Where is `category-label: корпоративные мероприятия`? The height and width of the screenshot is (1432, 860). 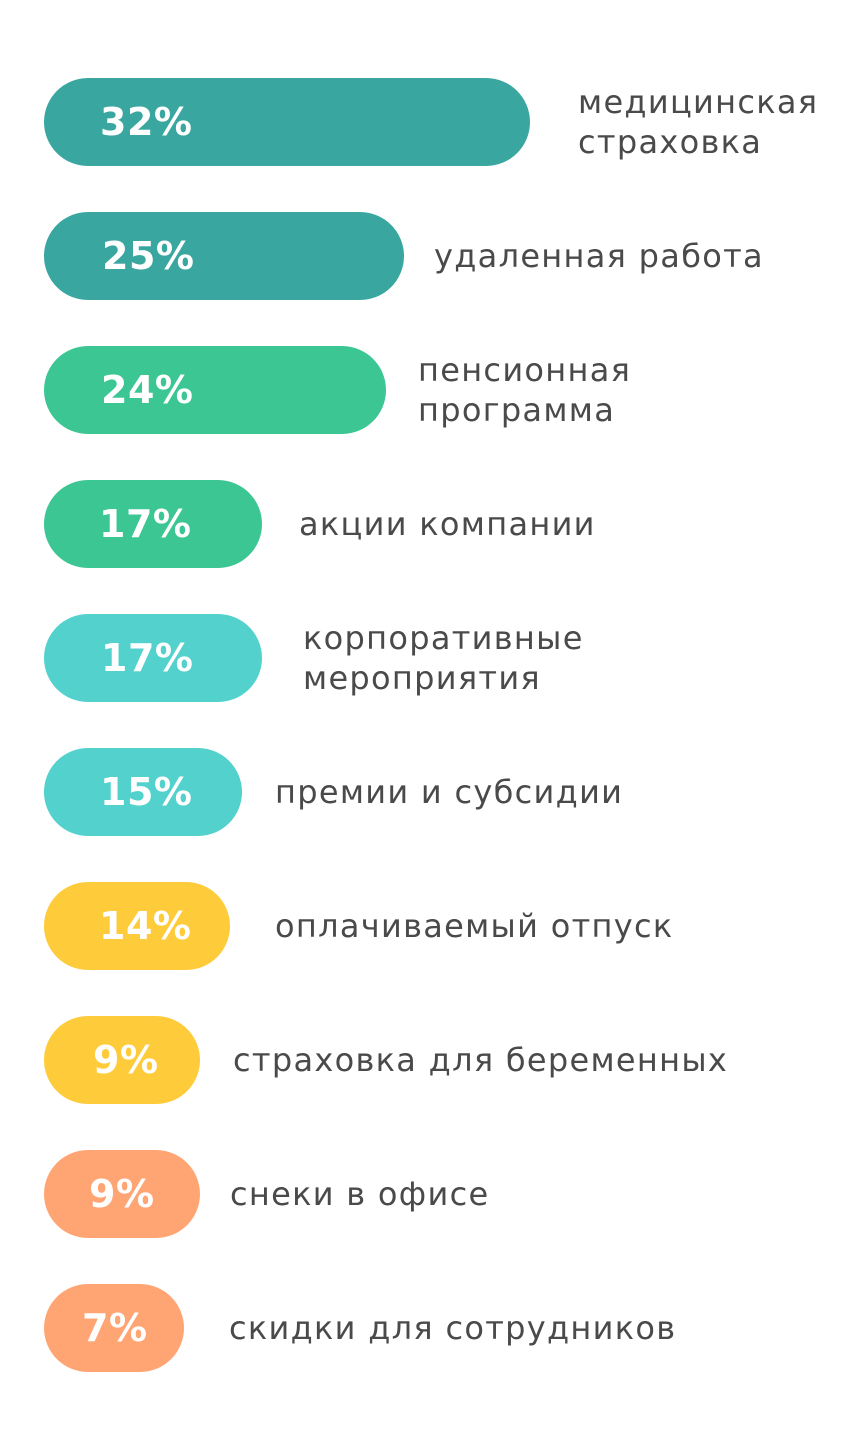
category-label: корпоративные мероприятия is located at coordinates (443, 658).